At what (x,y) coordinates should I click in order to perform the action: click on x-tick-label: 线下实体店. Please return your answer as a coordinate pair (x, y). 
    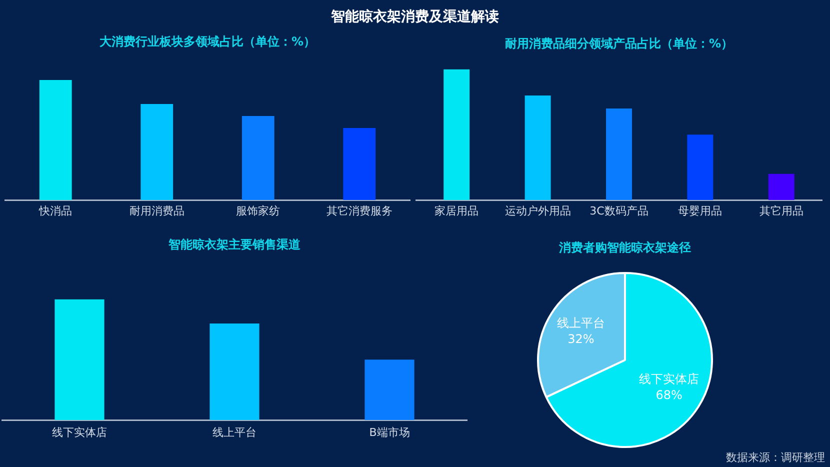
    Looking at the image, I should click on (79, 433).